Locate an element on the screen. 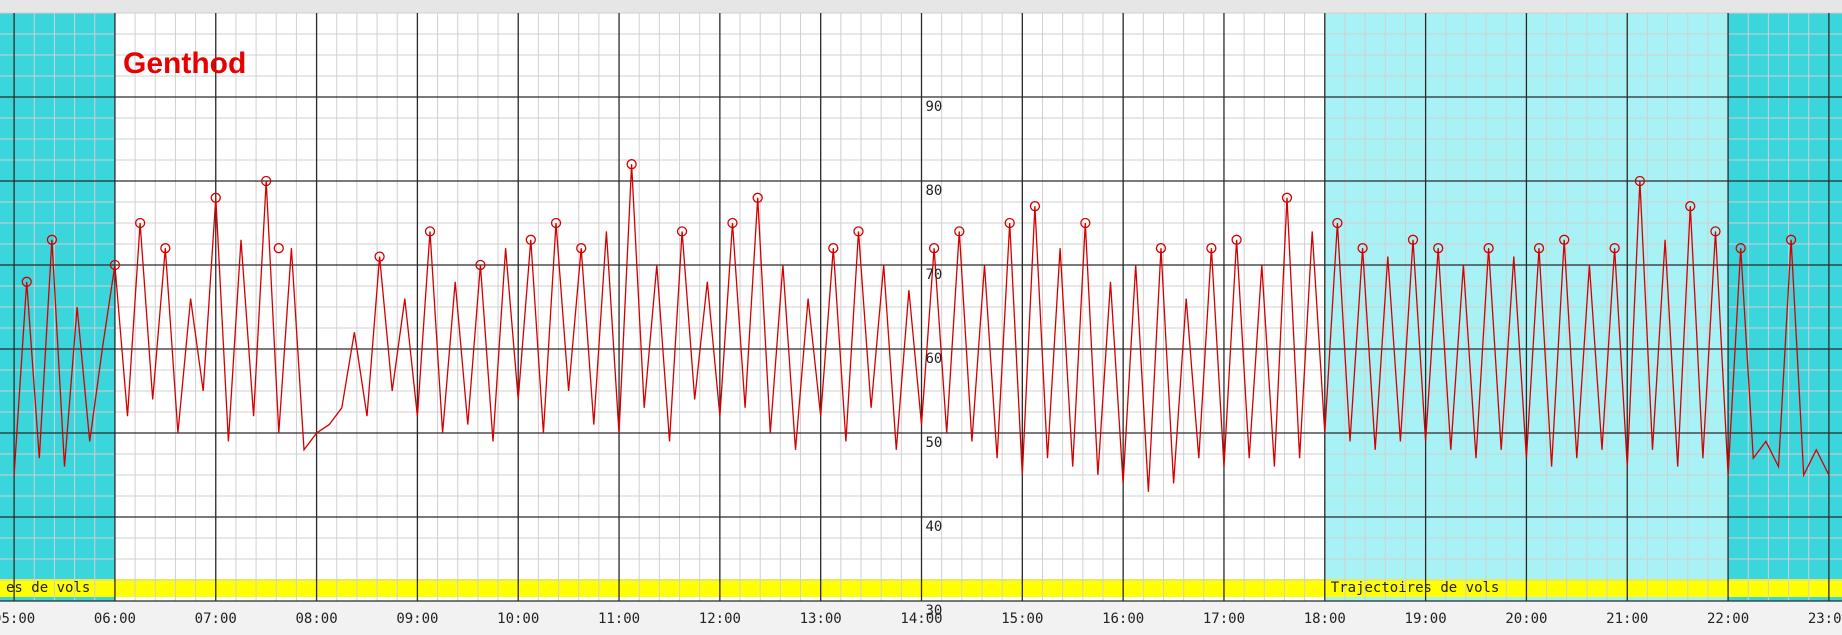 The width and height of the screenshot is (1842, 635). x-tick-label: 15:00 is located at coordinates (1022, 619).